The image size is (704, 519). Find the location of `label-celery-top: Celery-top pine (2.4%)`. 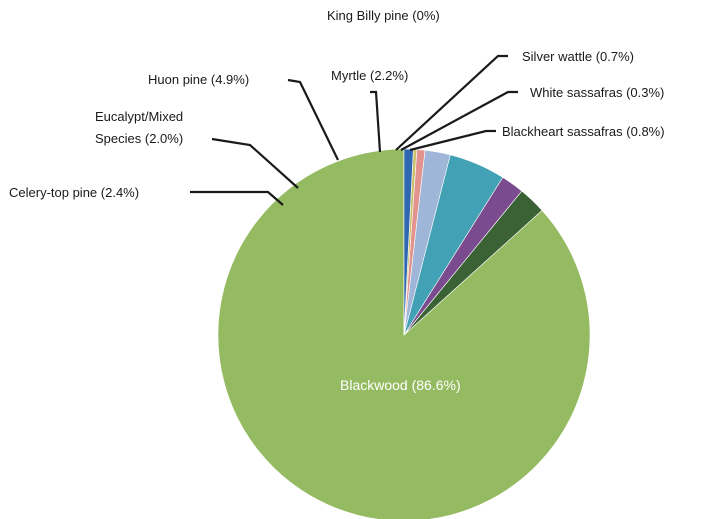

label-celery-top: Celery-top pine (2.4%) is located at coordinates (74, 192).